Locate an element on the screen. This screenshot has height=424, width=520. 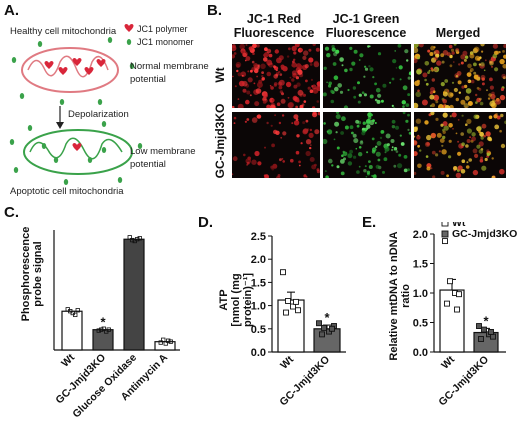
y-tick-label: 1.5 is located at coordinates (420, 265).